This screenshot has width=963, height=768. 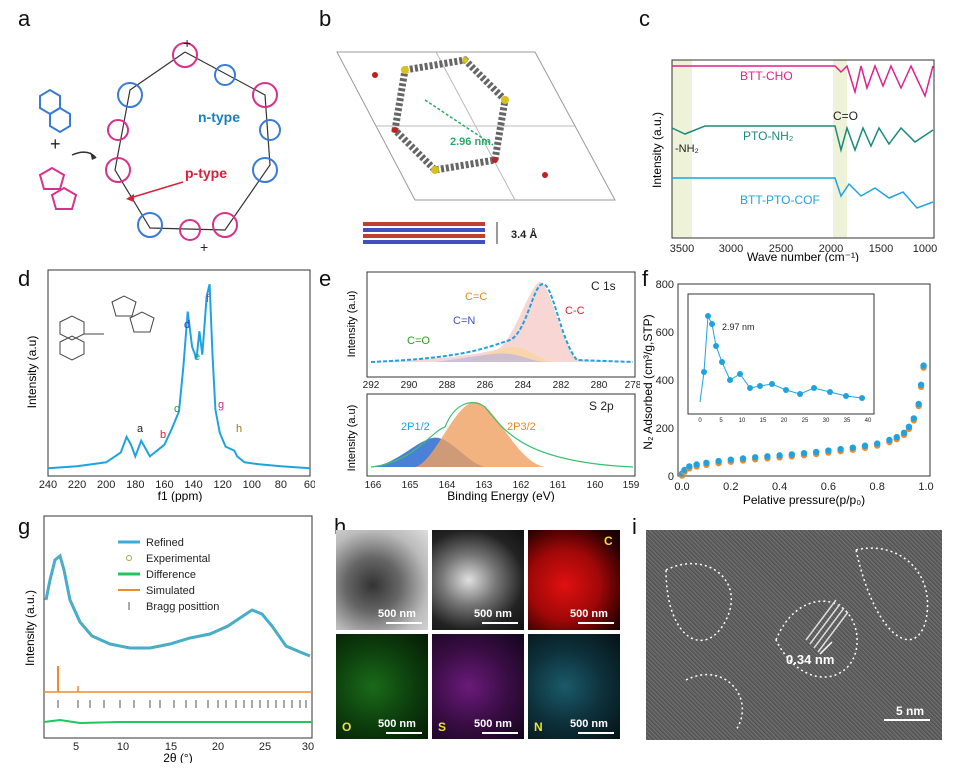 I want to click on component-2p32-area, so click(x=480, y=434).